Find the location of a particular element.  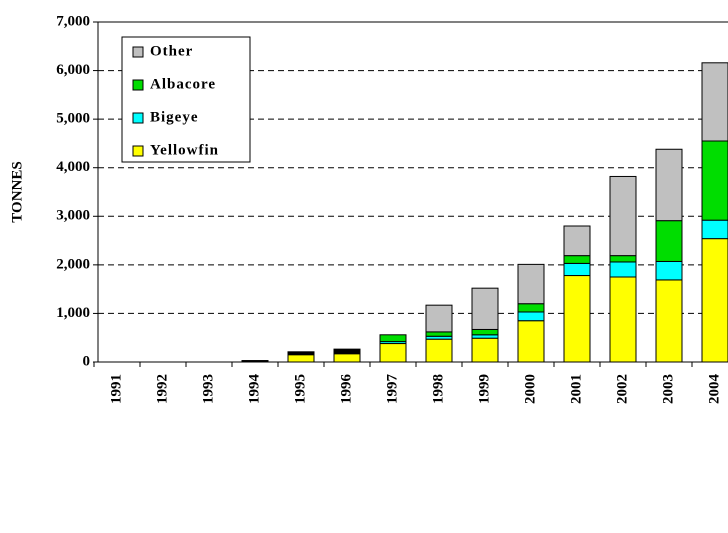

legend-label: Bigeye is located at coordinates (174, 117).